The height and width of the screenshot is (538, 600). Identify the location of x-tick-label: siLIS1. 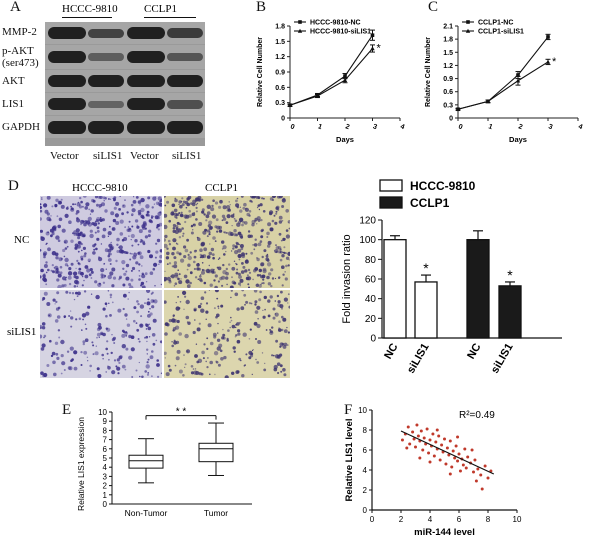
(502, 359).